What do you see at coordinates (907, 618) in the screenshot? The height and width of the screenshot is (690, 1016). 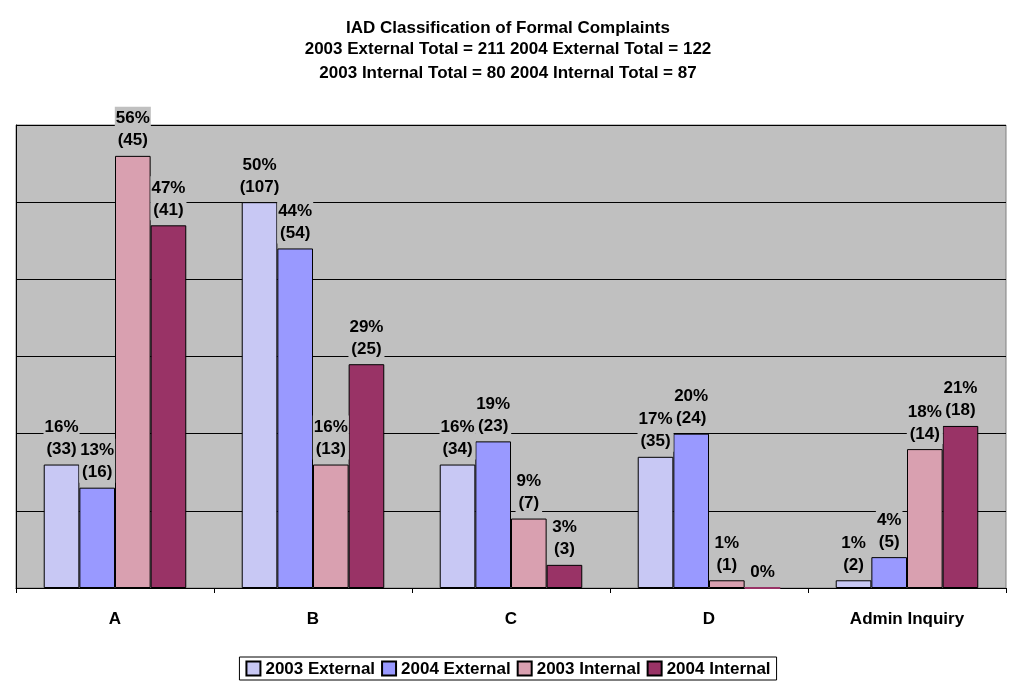 I see `x-tick-label: Admin Inquiry` at bounding box center [907, 618].